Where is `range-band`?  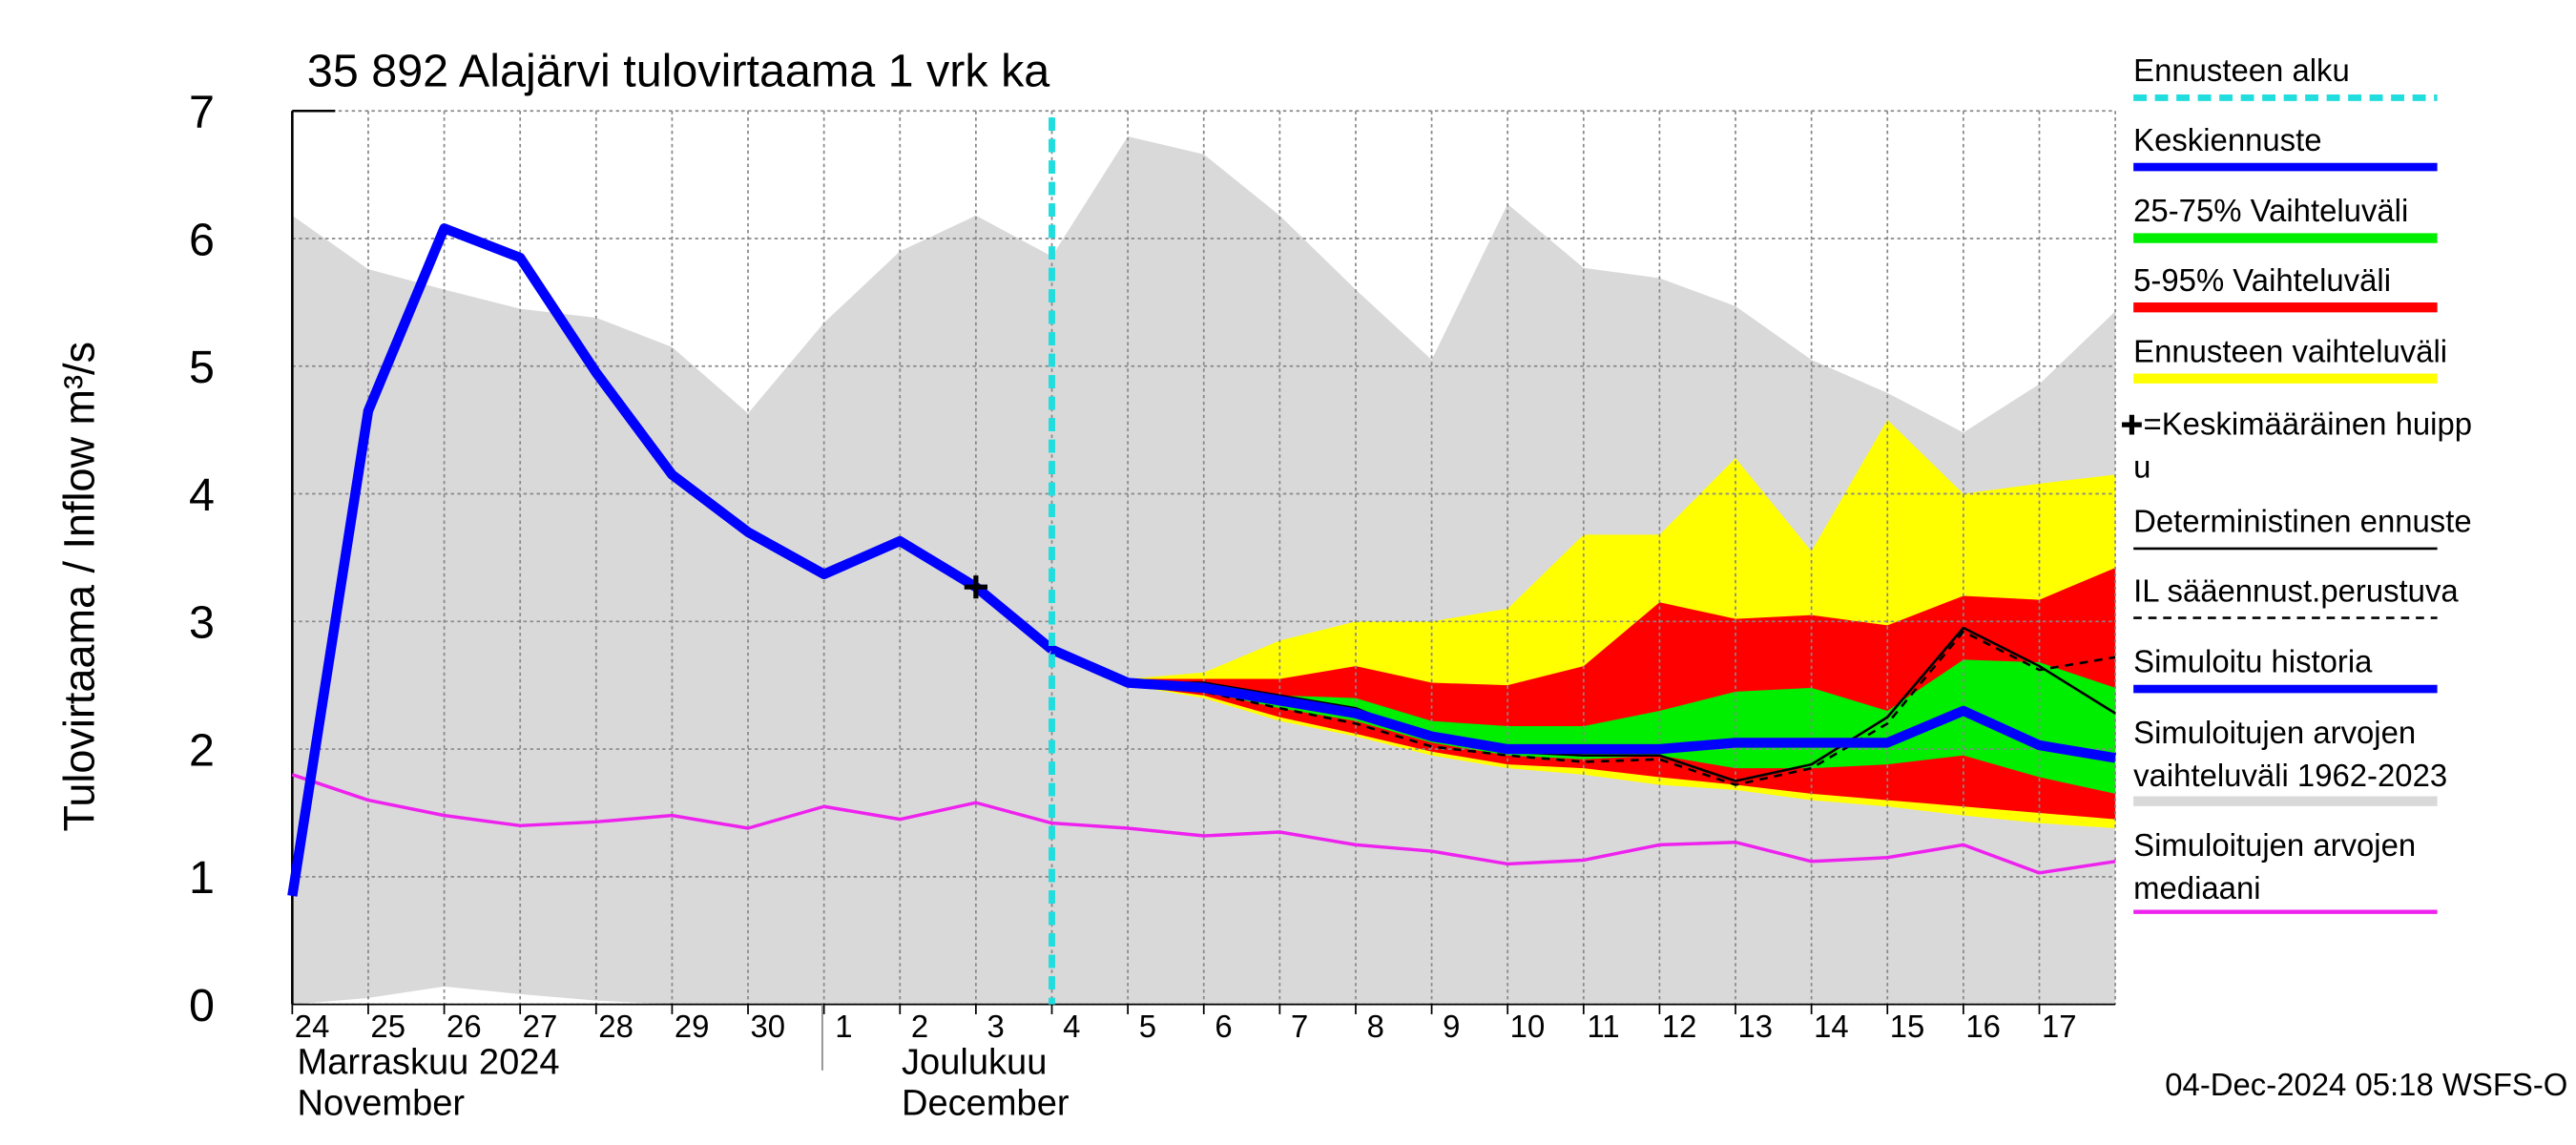
range-band is located at coordinates (1583, 721).